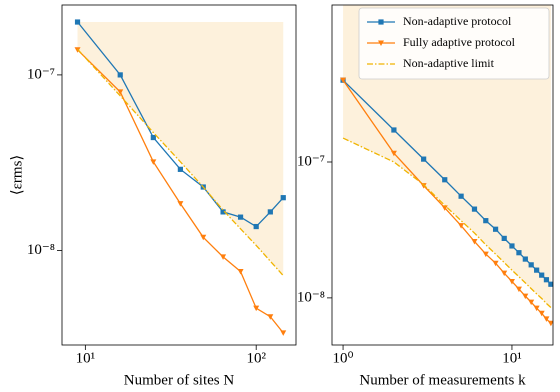 The image size is (560, 392). I want to click on legend-label: Non-adaptive limit, so click(449, 63).